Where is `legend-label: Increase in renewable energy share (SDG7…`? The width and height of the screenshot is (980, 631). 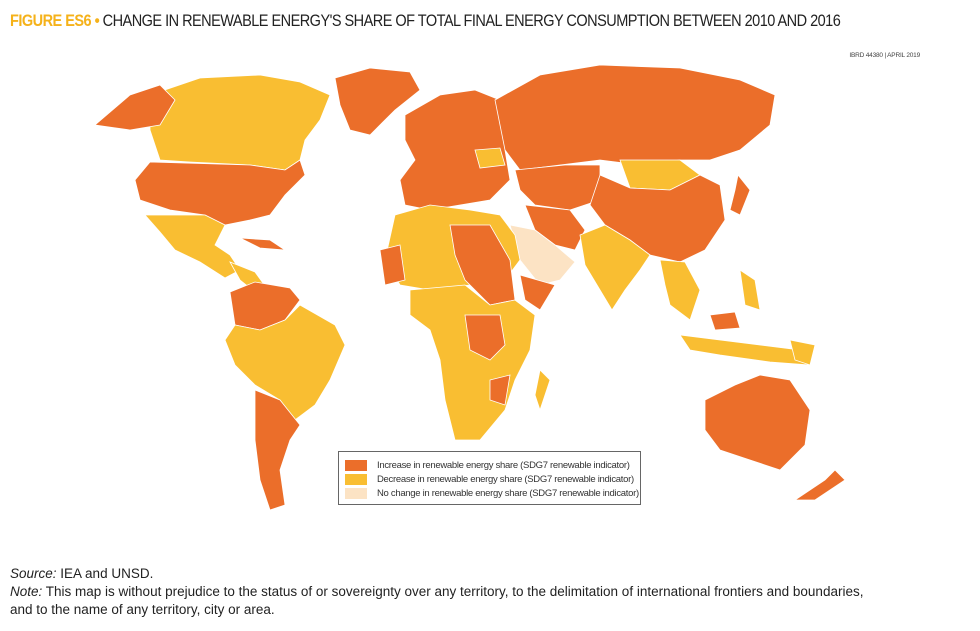 legend-label: Increase in renewable energy share (SDG7… is located at coordinates (503, 465).